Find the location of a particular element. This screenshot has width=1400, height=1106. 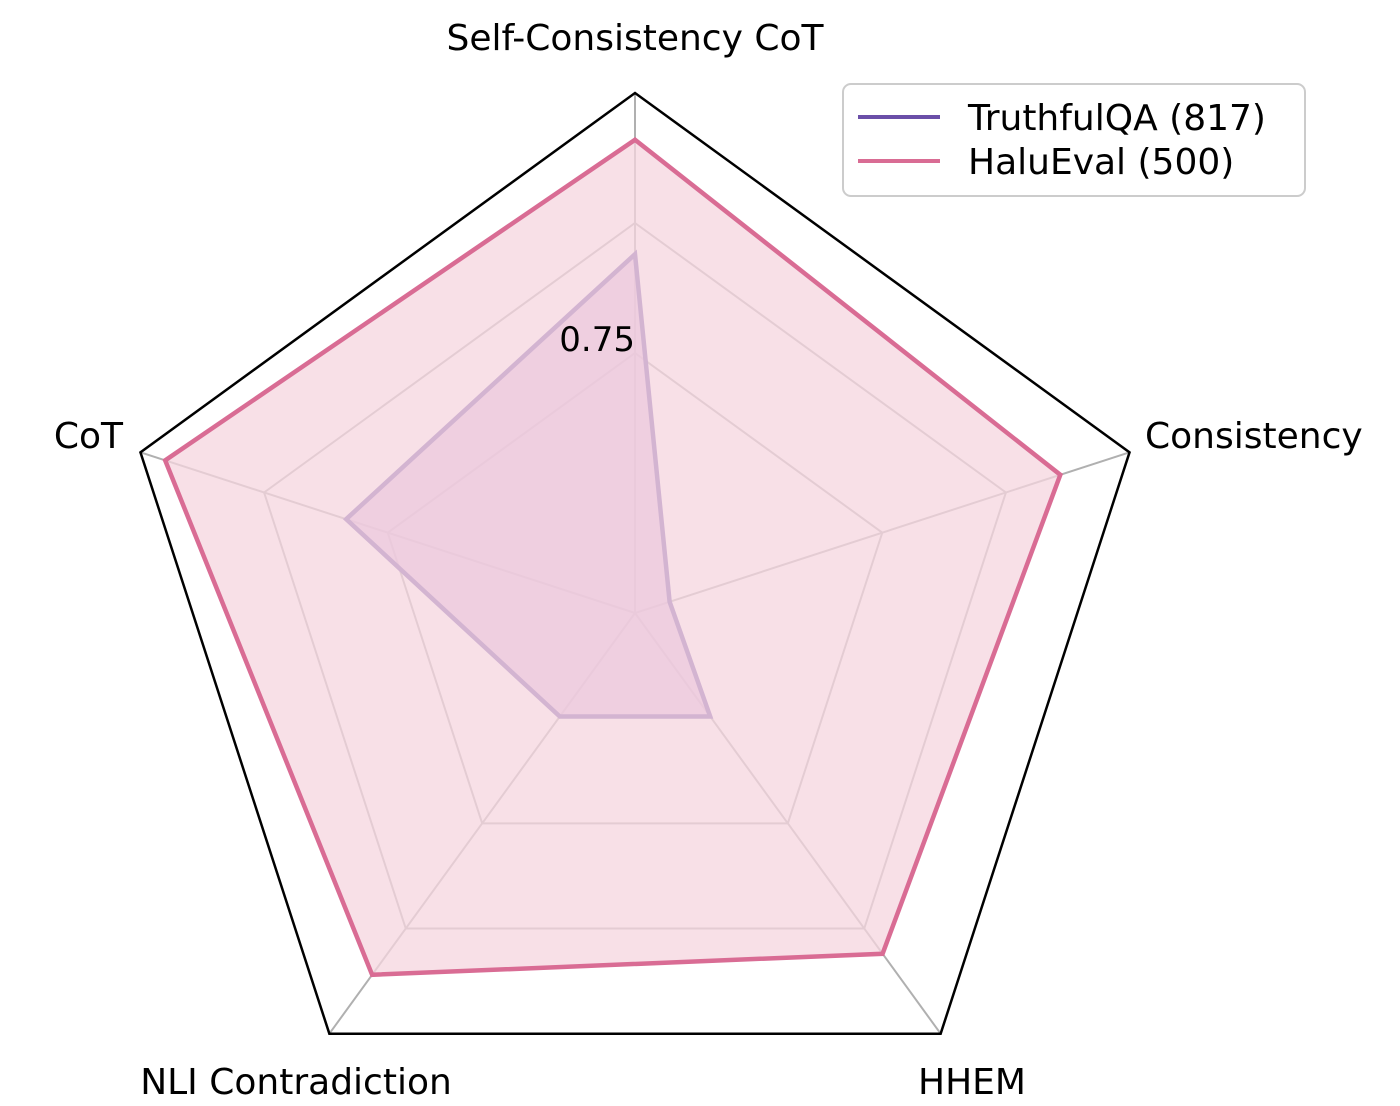

axis-label: NLI Contradiction is located at coordinates (296, 1082).